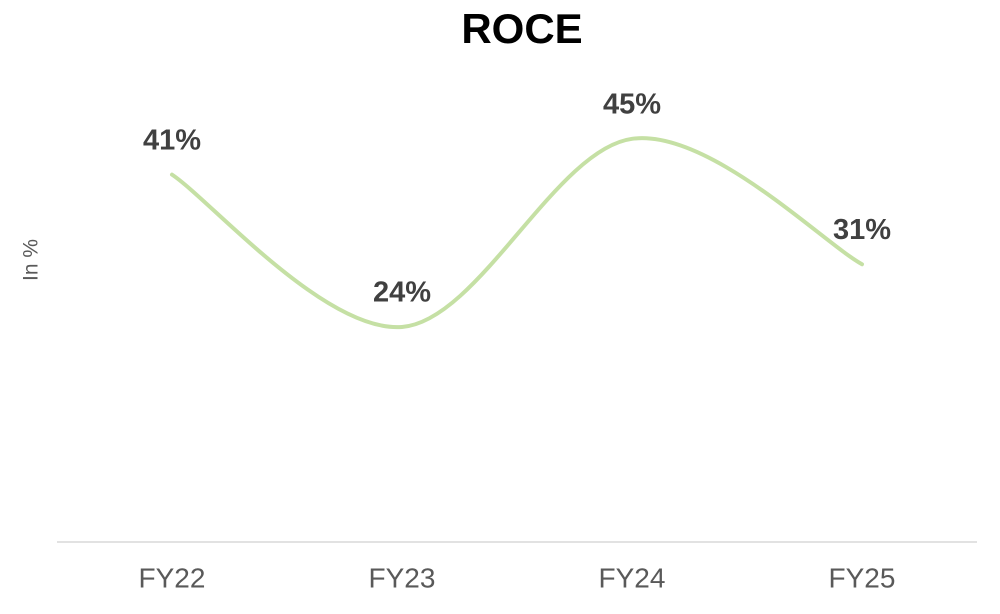  What do you see at coordinates (632, 104) in the screenshot?
I see `data-label: 45%` at bounding box center [632, 104].